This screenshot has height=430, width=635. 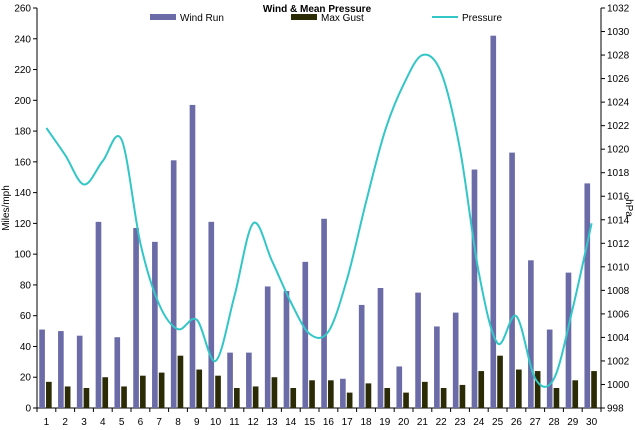 What do you see at coordinates (178, 422) in the screenshot?
I see `x-tick-label: 8` at bounding box center [178, 422].